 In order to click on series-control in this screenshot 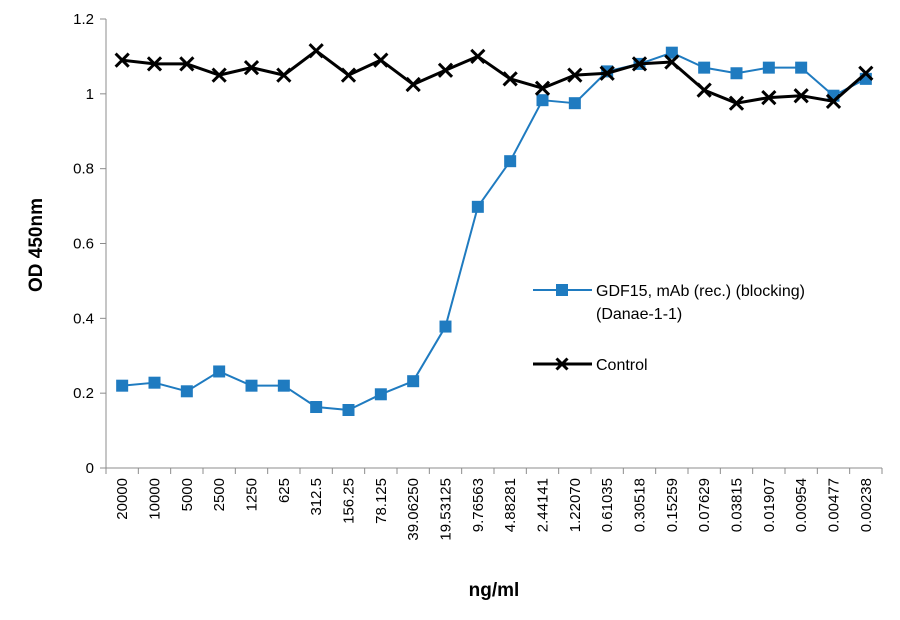, I will do `click(494, 77)`.